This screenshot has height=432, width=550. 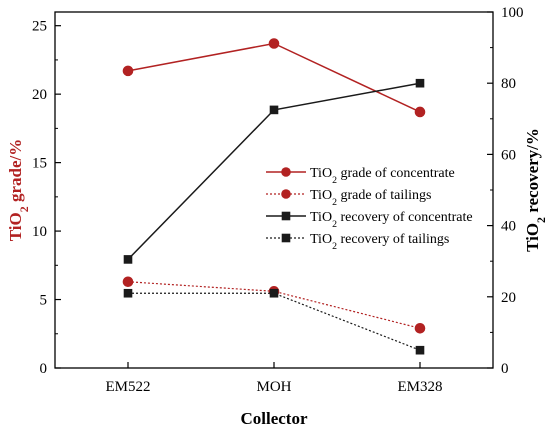 I want to click on x-tick-label: EM522, so click(x=128, y=387).